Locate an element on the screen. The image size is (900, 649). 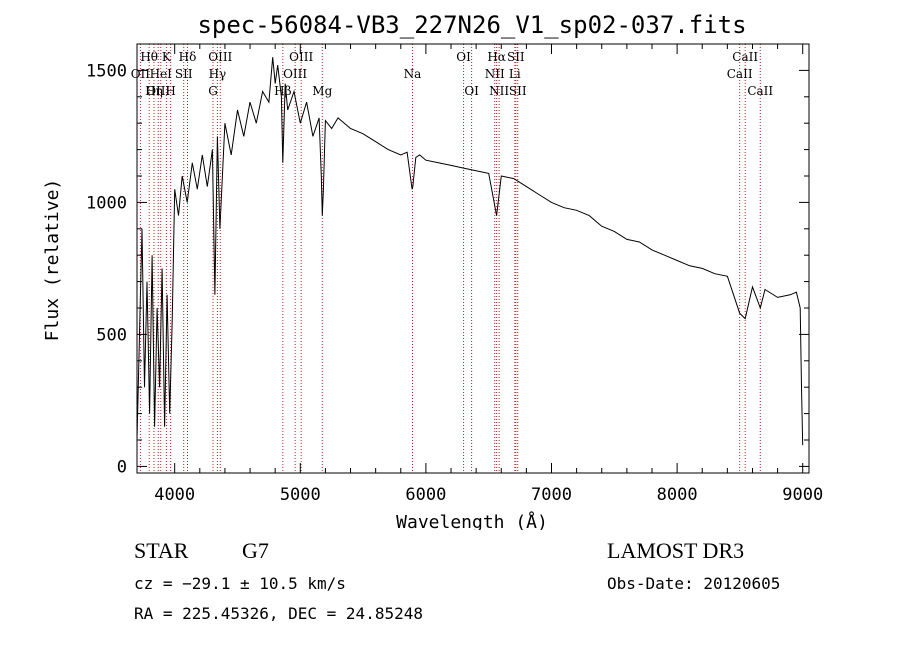
y-tick-label-3: 1500 is located at coordinates (106, 71).